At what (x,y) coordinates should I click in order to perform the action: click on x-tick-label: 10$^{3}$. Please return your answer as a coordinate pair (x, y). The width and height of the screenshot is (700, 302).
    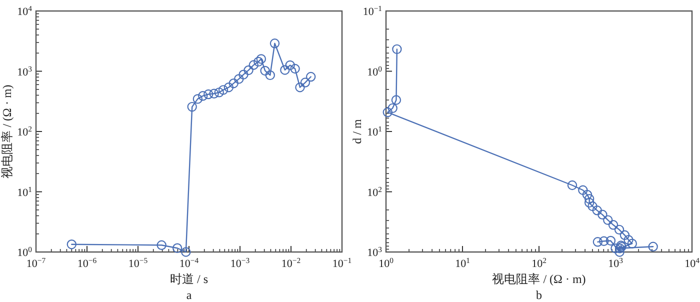
    Looking at the image, I should click on (616, 263).